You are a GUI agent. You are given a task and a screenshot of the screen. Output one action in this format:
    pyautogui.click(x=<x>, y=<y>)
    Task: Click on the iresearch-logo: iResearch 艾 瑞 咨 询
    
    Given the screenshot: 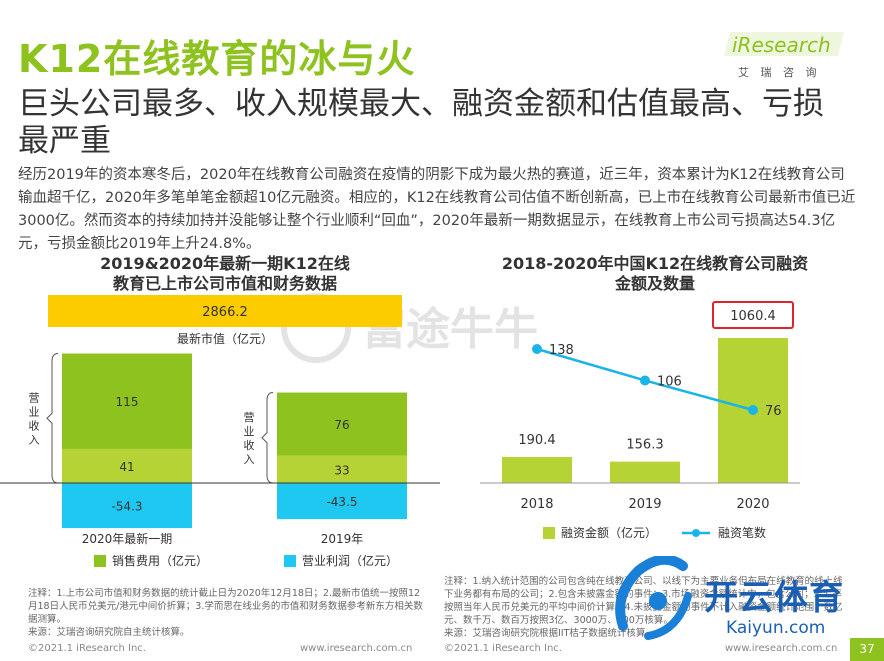 What is the action you would take?
    pyautogui.click(x=787, y=56)
    